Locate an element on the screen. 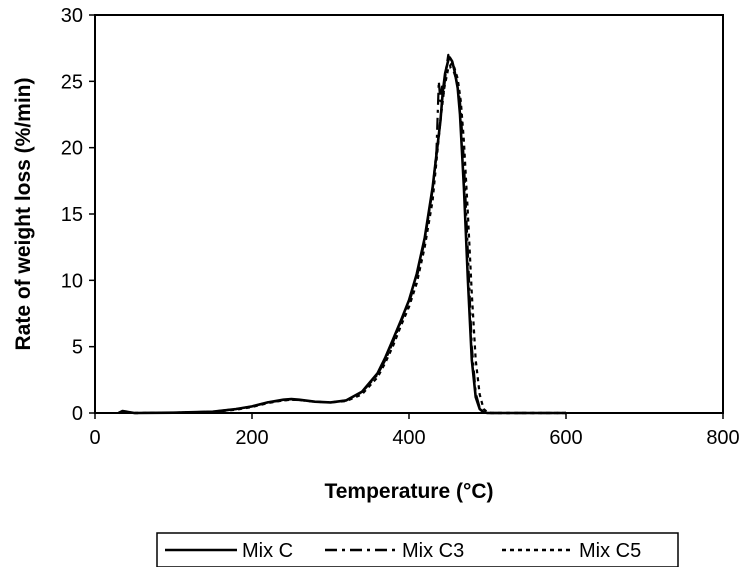  y-tick-label: 5 is located at coordinates (77, 348).